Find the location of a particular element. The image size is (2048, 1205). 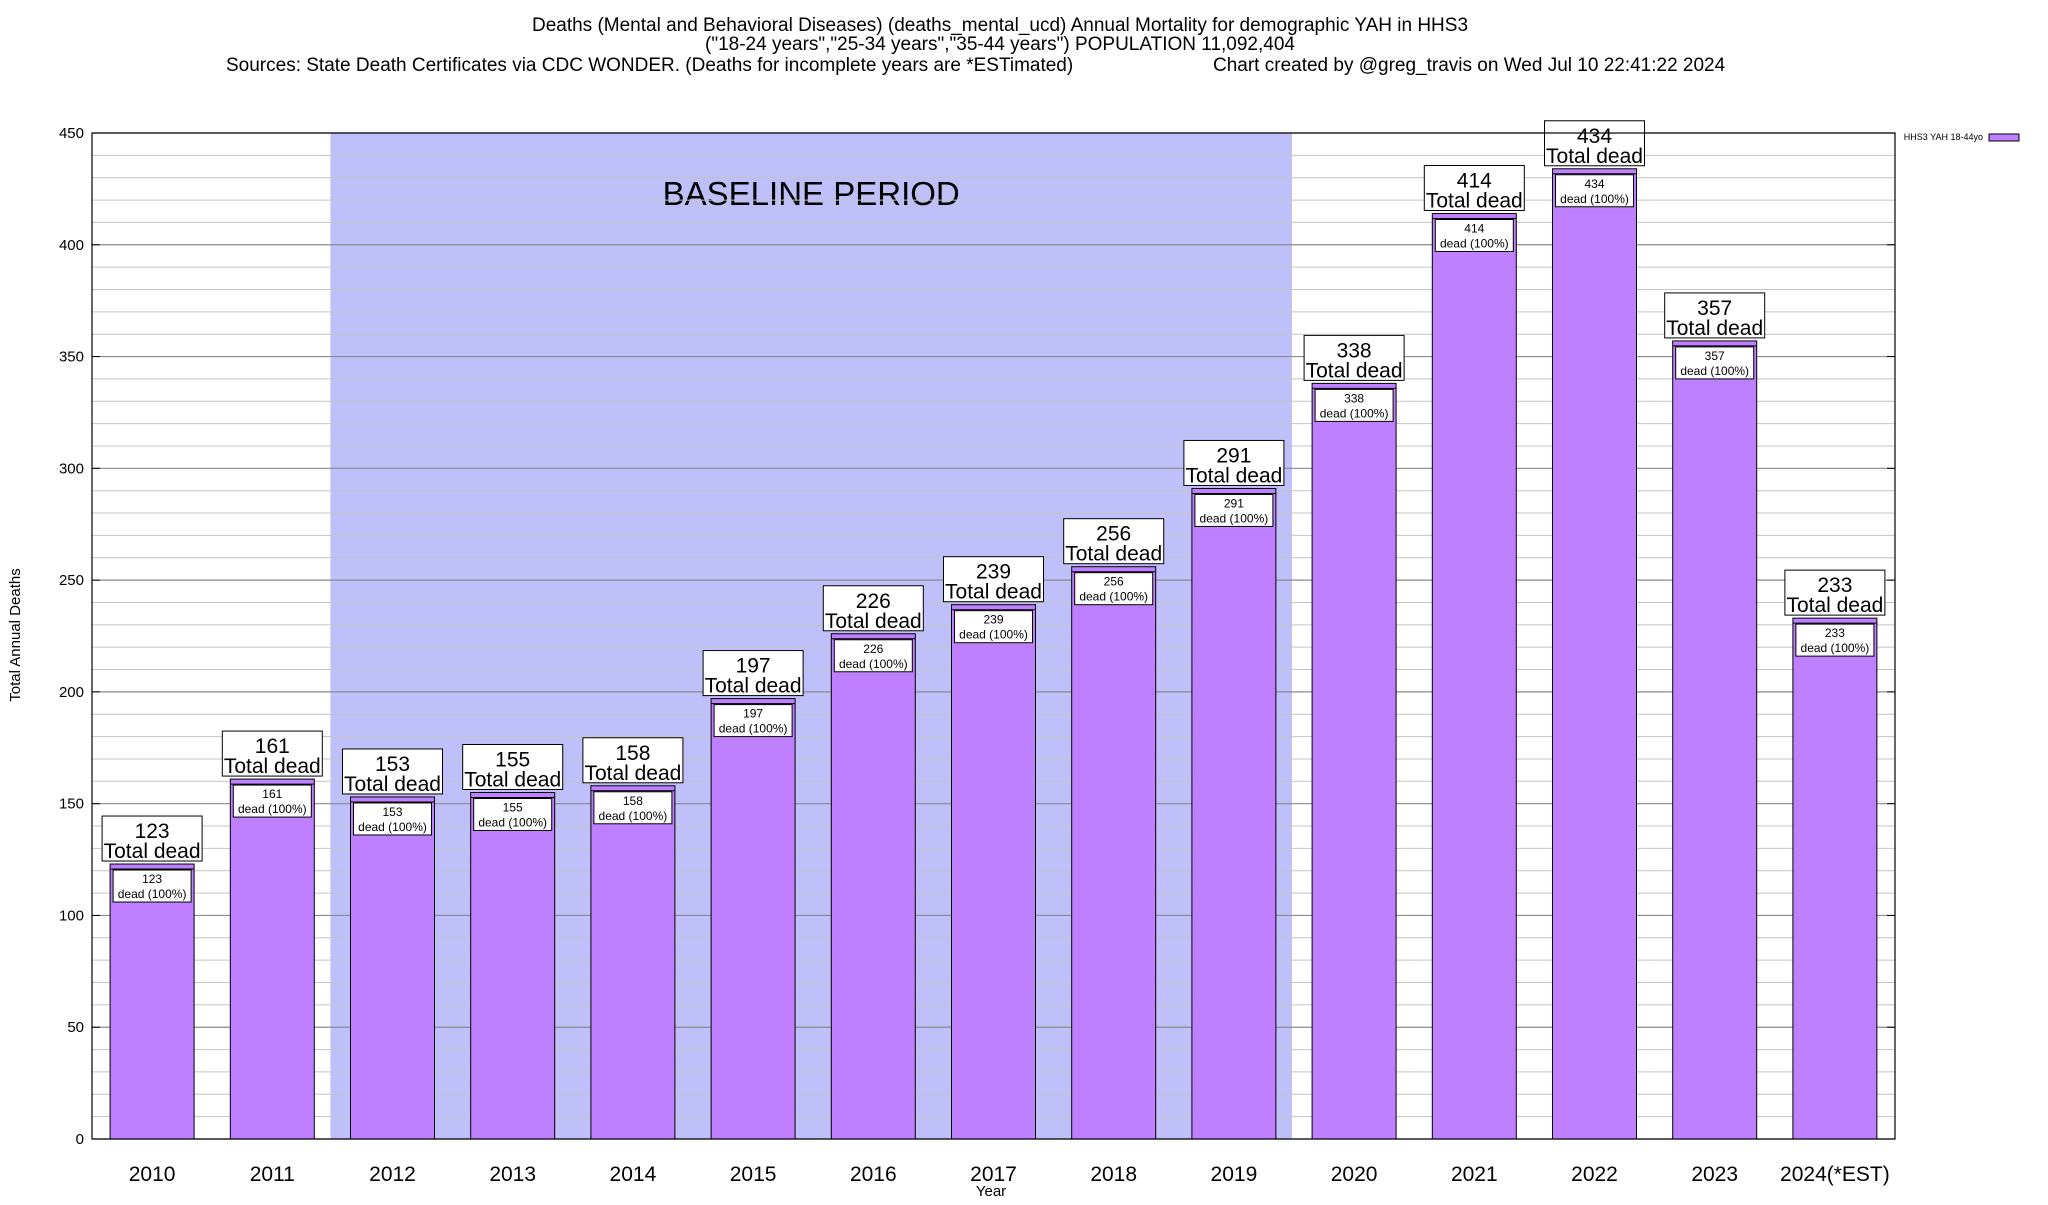

y-tick-label: 450 is located at coordinates (71, 133).